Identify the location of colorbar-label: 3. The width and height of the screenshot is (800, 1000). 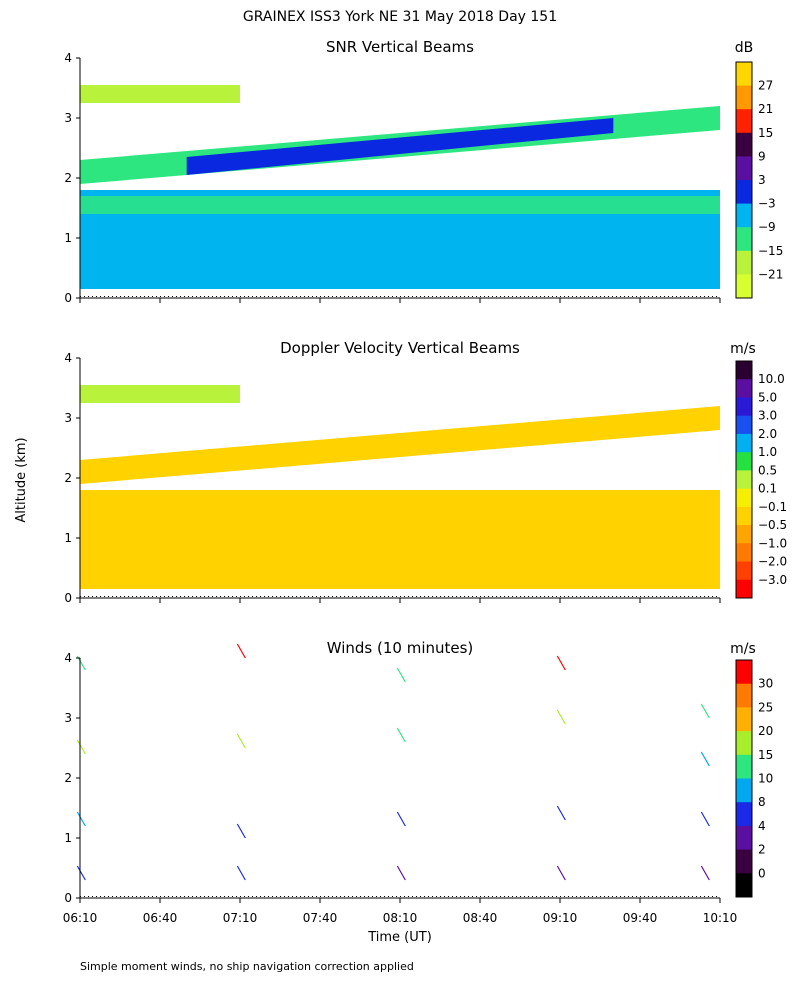
(762, 180).